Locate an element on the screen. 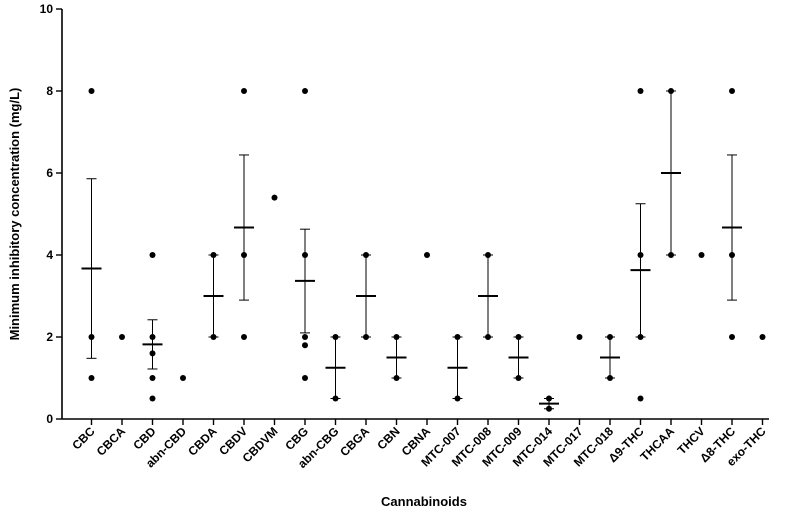 Image resolution: width=788 pixels, height=514 pixels. y-axis-label: Minimum inhibitory concentration (mg/L) is located at coordinates (14, 214).